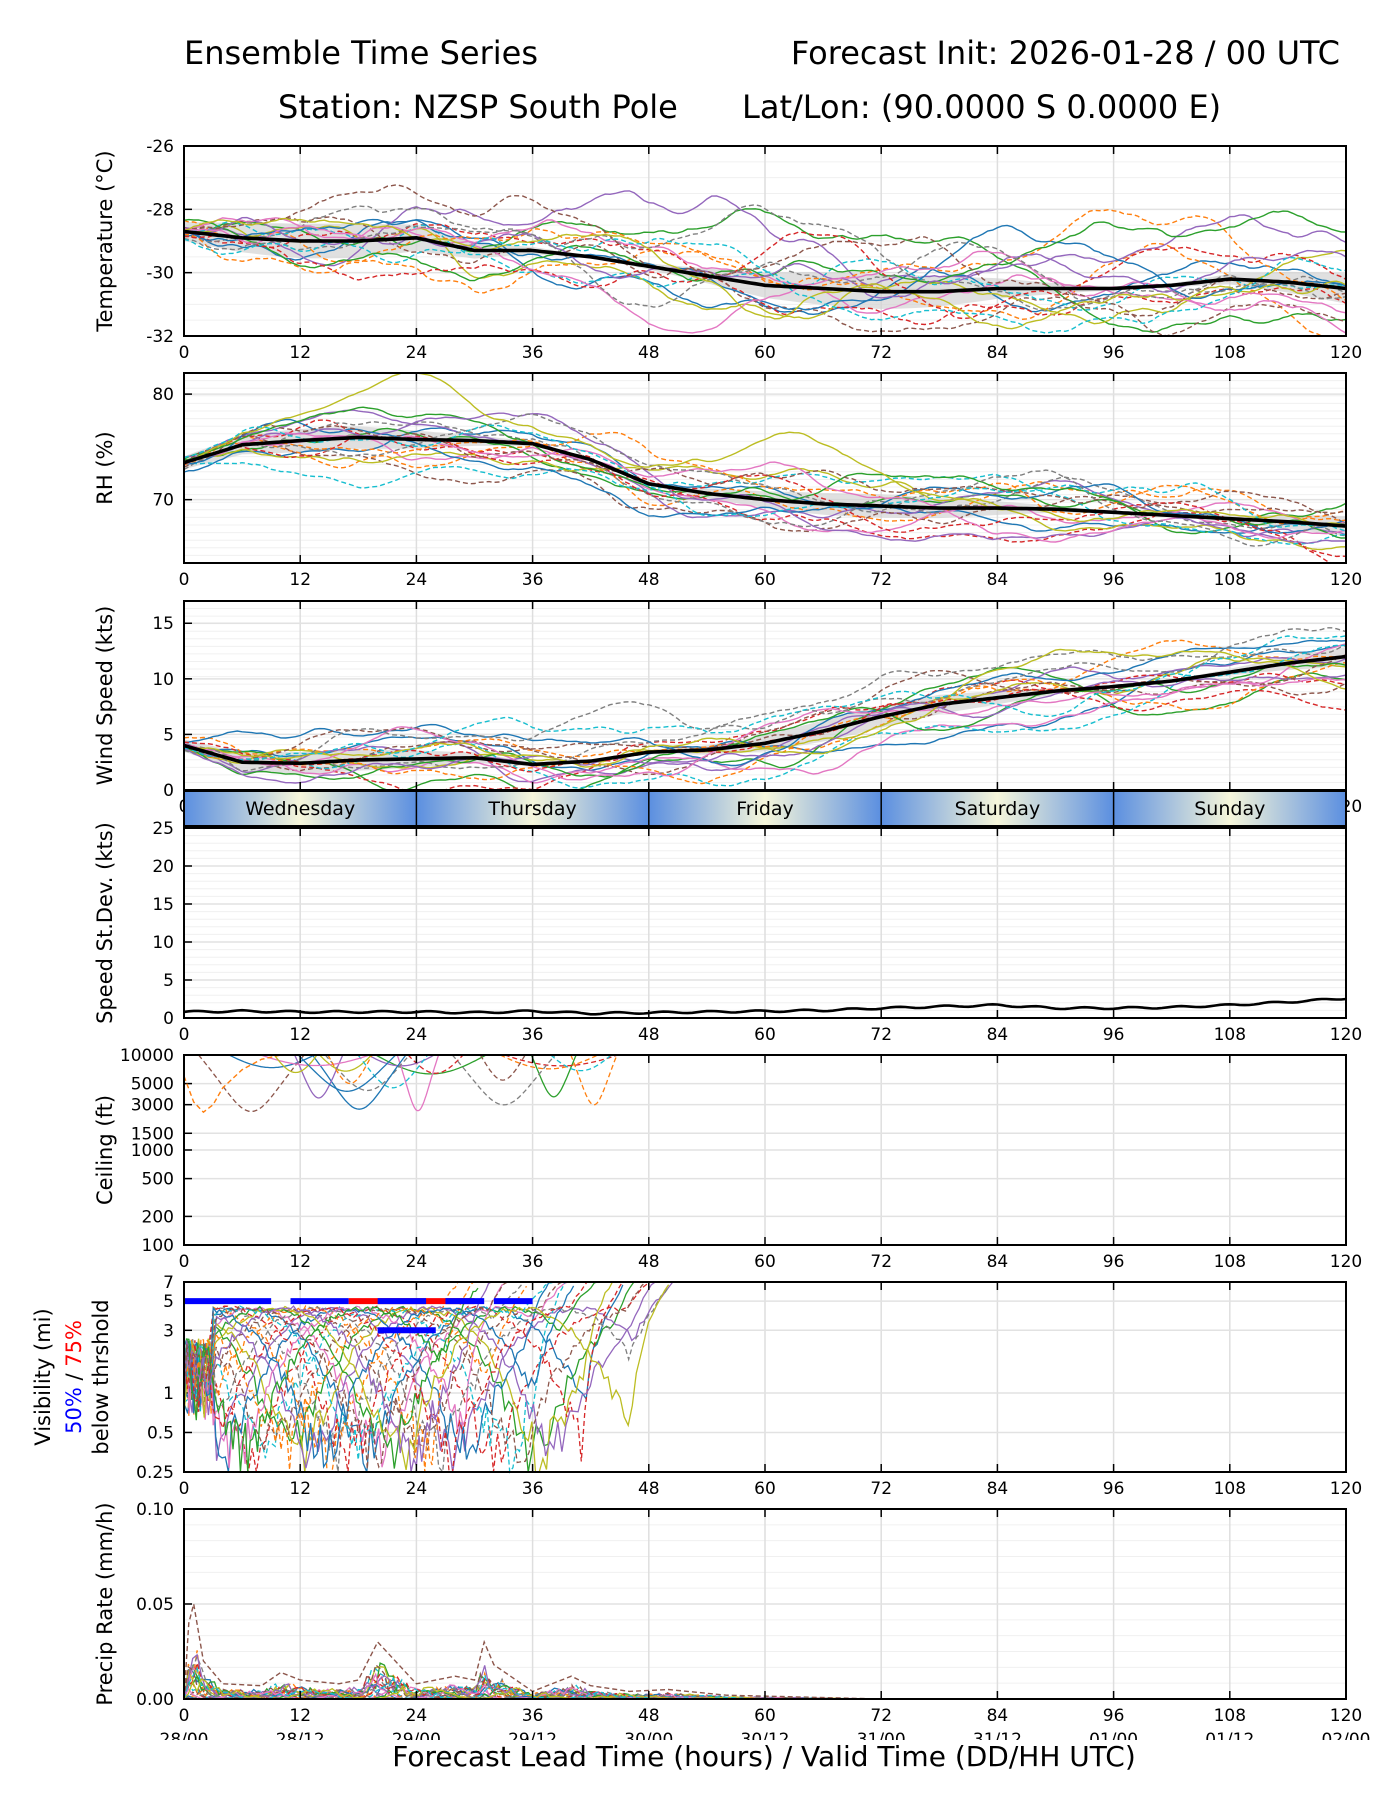 The width and height of the screenshot is (1400, 1800). Describe the element at coordinates (158, 1246) in the screenshot. I see `y-tick-label: 100` at that location.